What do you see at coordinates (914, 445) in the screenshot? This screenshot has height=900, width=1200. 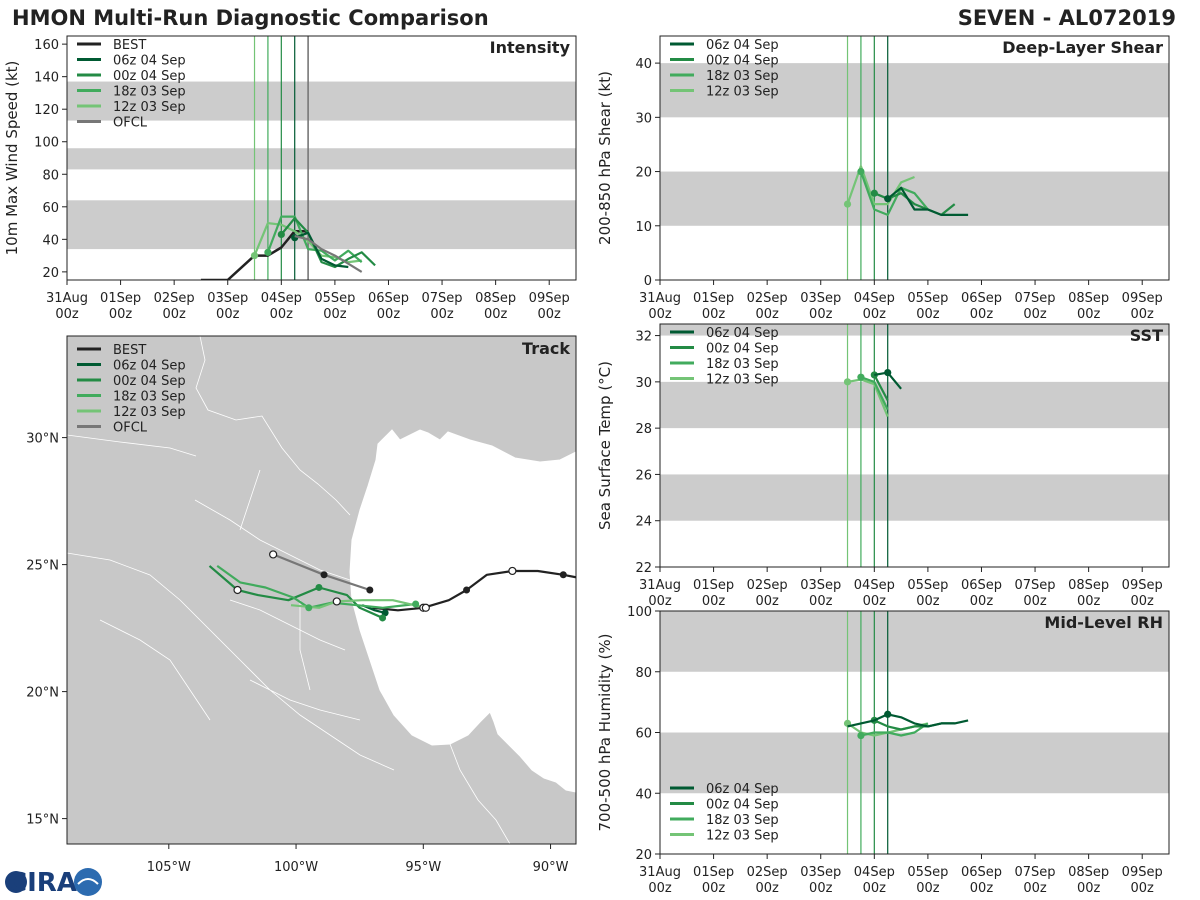 I see `sst-frame` at bounding box center [914, 445].